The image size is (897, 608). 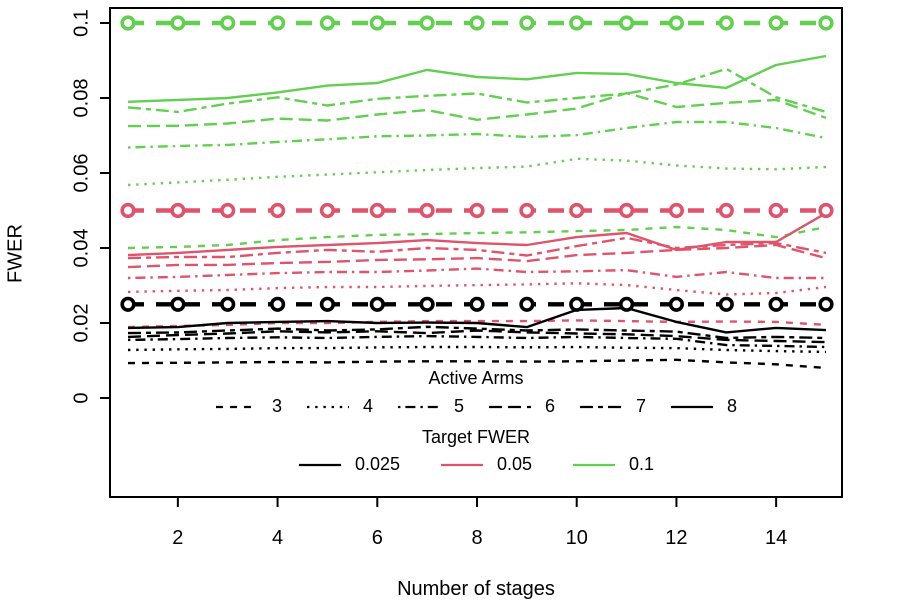 What do you see at coordinates (81, 397) in the screenshot?
I see `y-tick-label: 0` at bounding box center [81, 397].